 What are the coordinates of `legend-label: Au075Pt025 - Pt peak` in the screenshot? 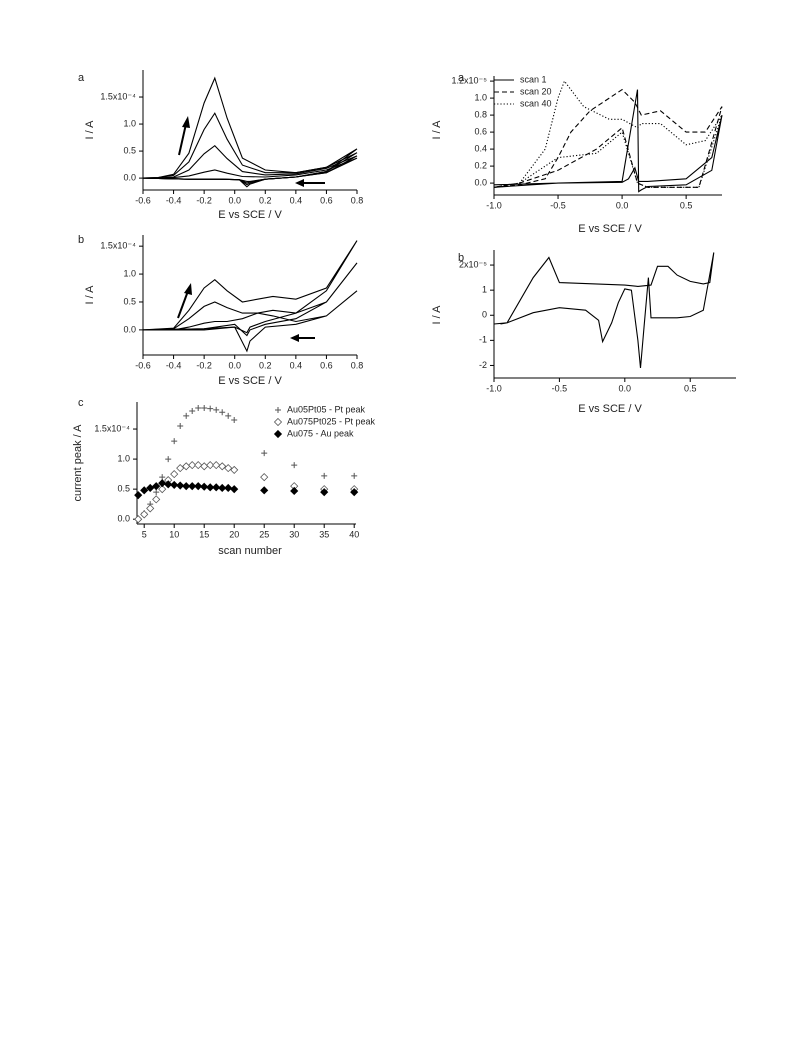 It's located at (331, 421).